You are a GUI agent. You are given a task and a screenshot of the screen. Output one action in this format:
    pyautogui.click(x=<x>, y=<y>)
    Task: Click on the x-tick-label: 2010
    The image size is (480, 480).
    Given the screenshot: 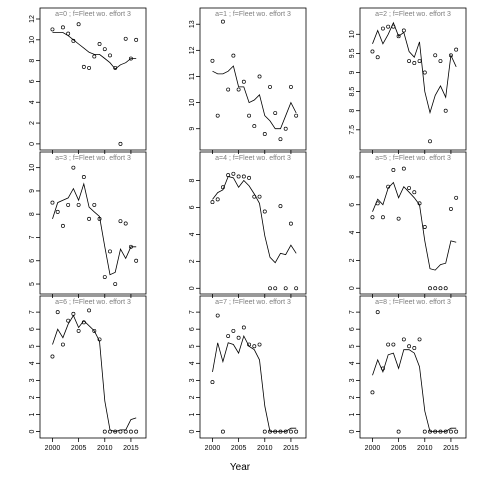 What is the action you would take?
    pyautogui.click(x=425, y=448)
    